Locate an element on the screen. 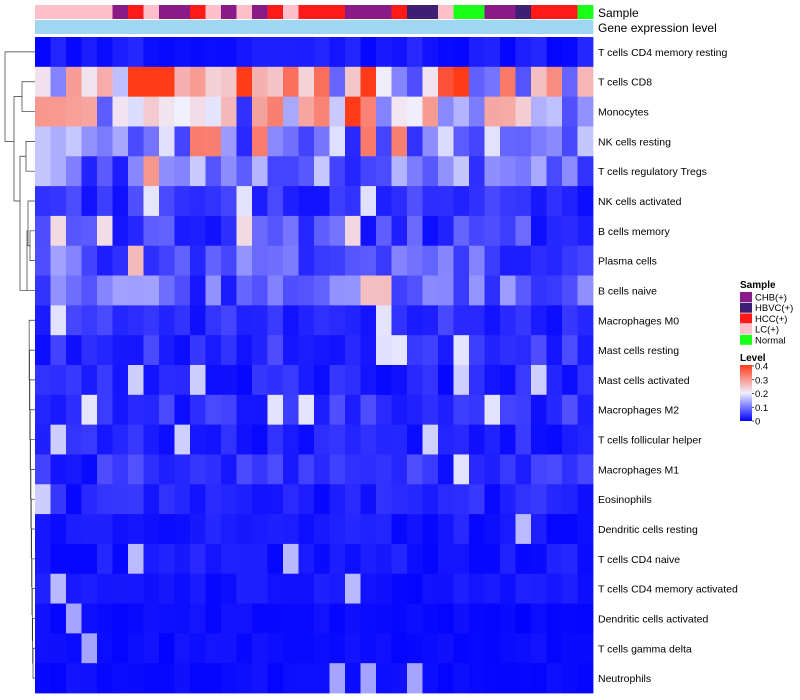 The height and width of the screenshot is (700, 800). level-legend: Level 0.4 0.3 0.2 0.1 0 is located at coordinates (754, 390).